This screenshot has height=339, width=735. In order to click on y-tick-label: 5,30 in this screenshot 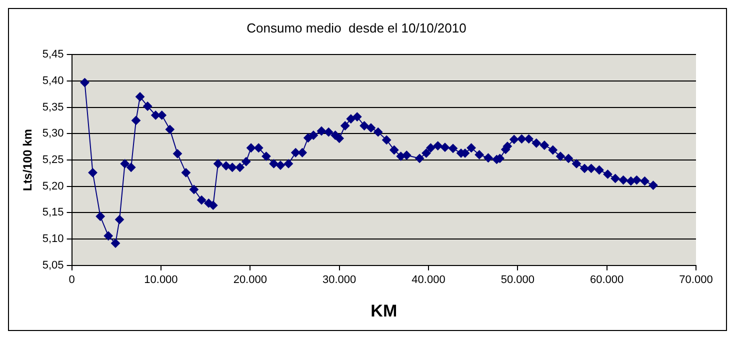, I will do `click(53, 134)`.